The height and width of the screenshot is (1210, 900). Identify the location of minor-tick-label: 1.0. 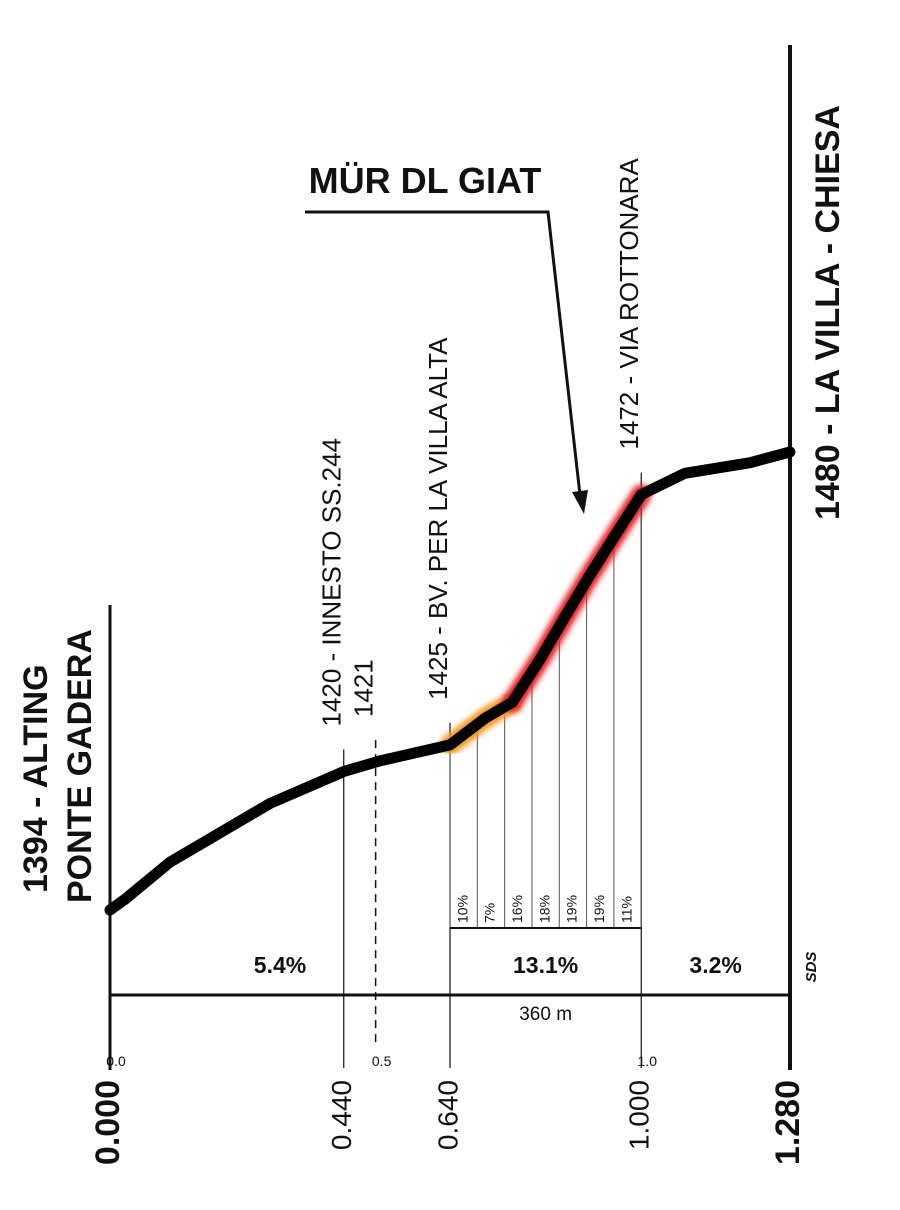
(648, 1061).